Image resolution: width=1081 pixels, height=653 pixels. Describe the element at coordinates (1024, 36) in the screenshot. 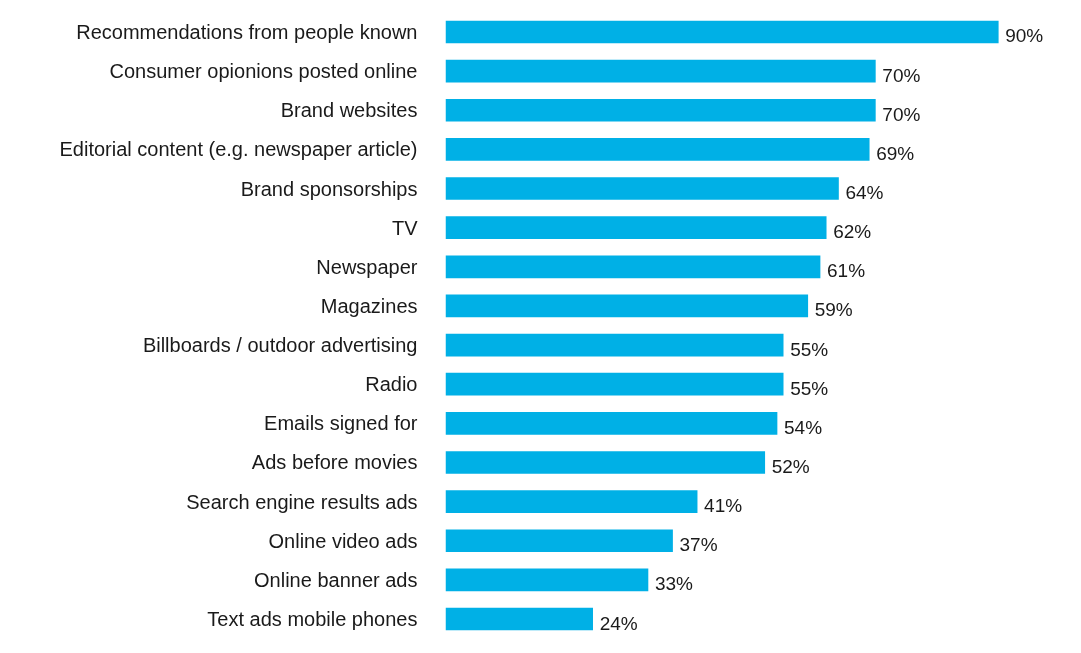

I see `data-label: 90%` at that location.